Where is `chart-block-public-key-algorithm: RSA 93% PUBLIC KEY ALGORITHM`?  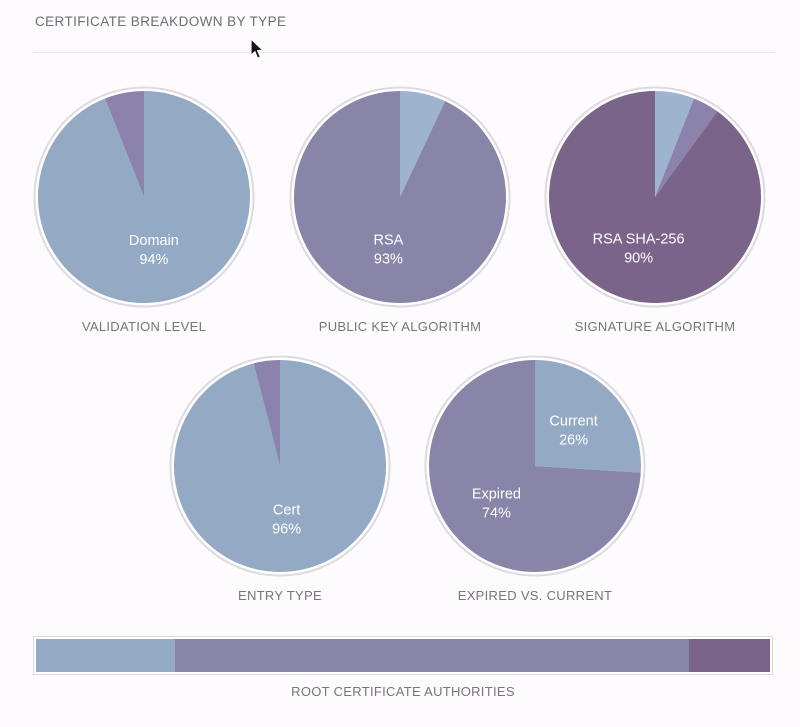
chart-block-public-key-algorithm: RSA 93% PUBLIC KEY ALGORITHM is located at coordinates (400, 209).